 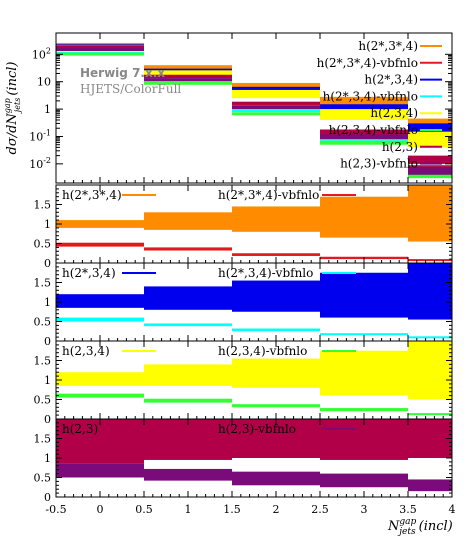 What do you see at coordinates (47, 458) in the screenshot?
I see `ratio-ytick-label-3-2: 1` at bounding box center [47, 458].